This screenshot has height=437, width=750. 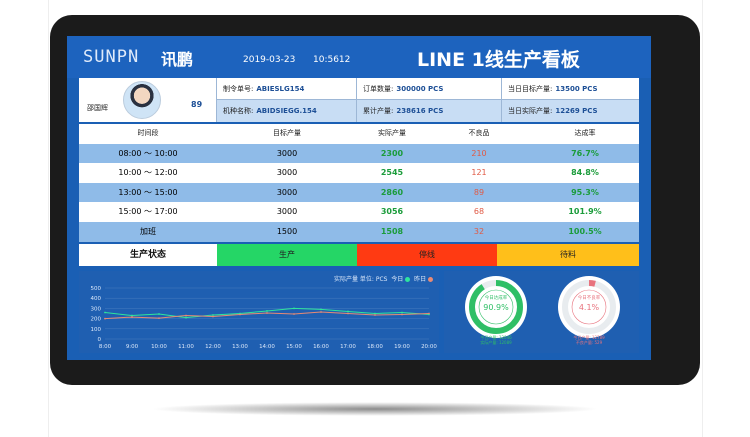 I want to click on x-tick-label: 17:00, so click(x=348, y=347).